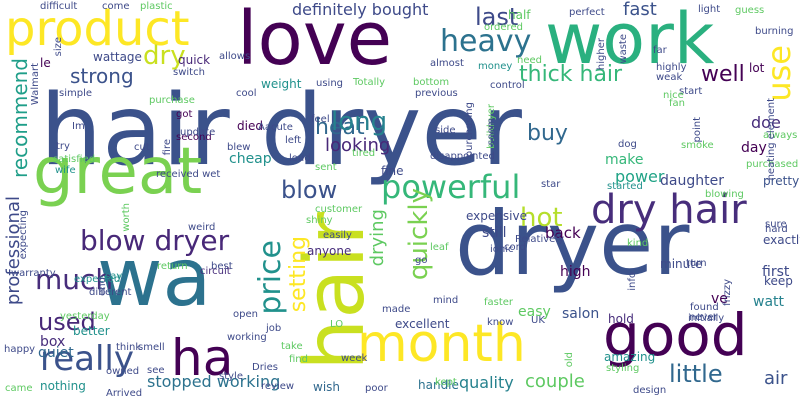  What do you see at coordinates (45, 63) in the screenshot?
I see `cloud-word-le: le` at bounding box center [45, 63].